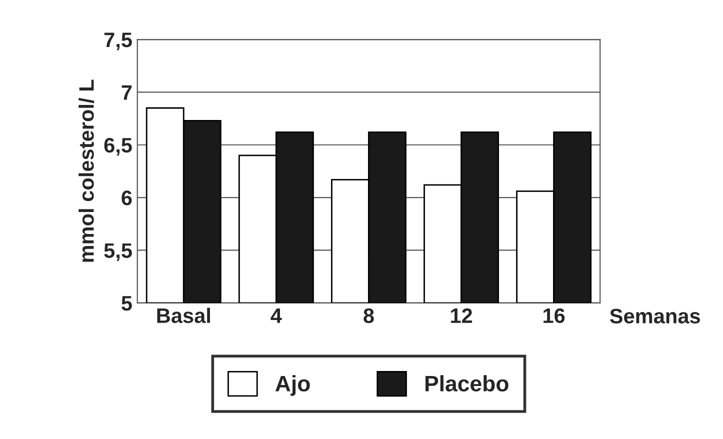 The width and height of the screenshot is (723, 439). What do you see at coordinates (127, 303) in the screenshot?
I see `y-tick-label: 5` at bounding box center [127, 303].